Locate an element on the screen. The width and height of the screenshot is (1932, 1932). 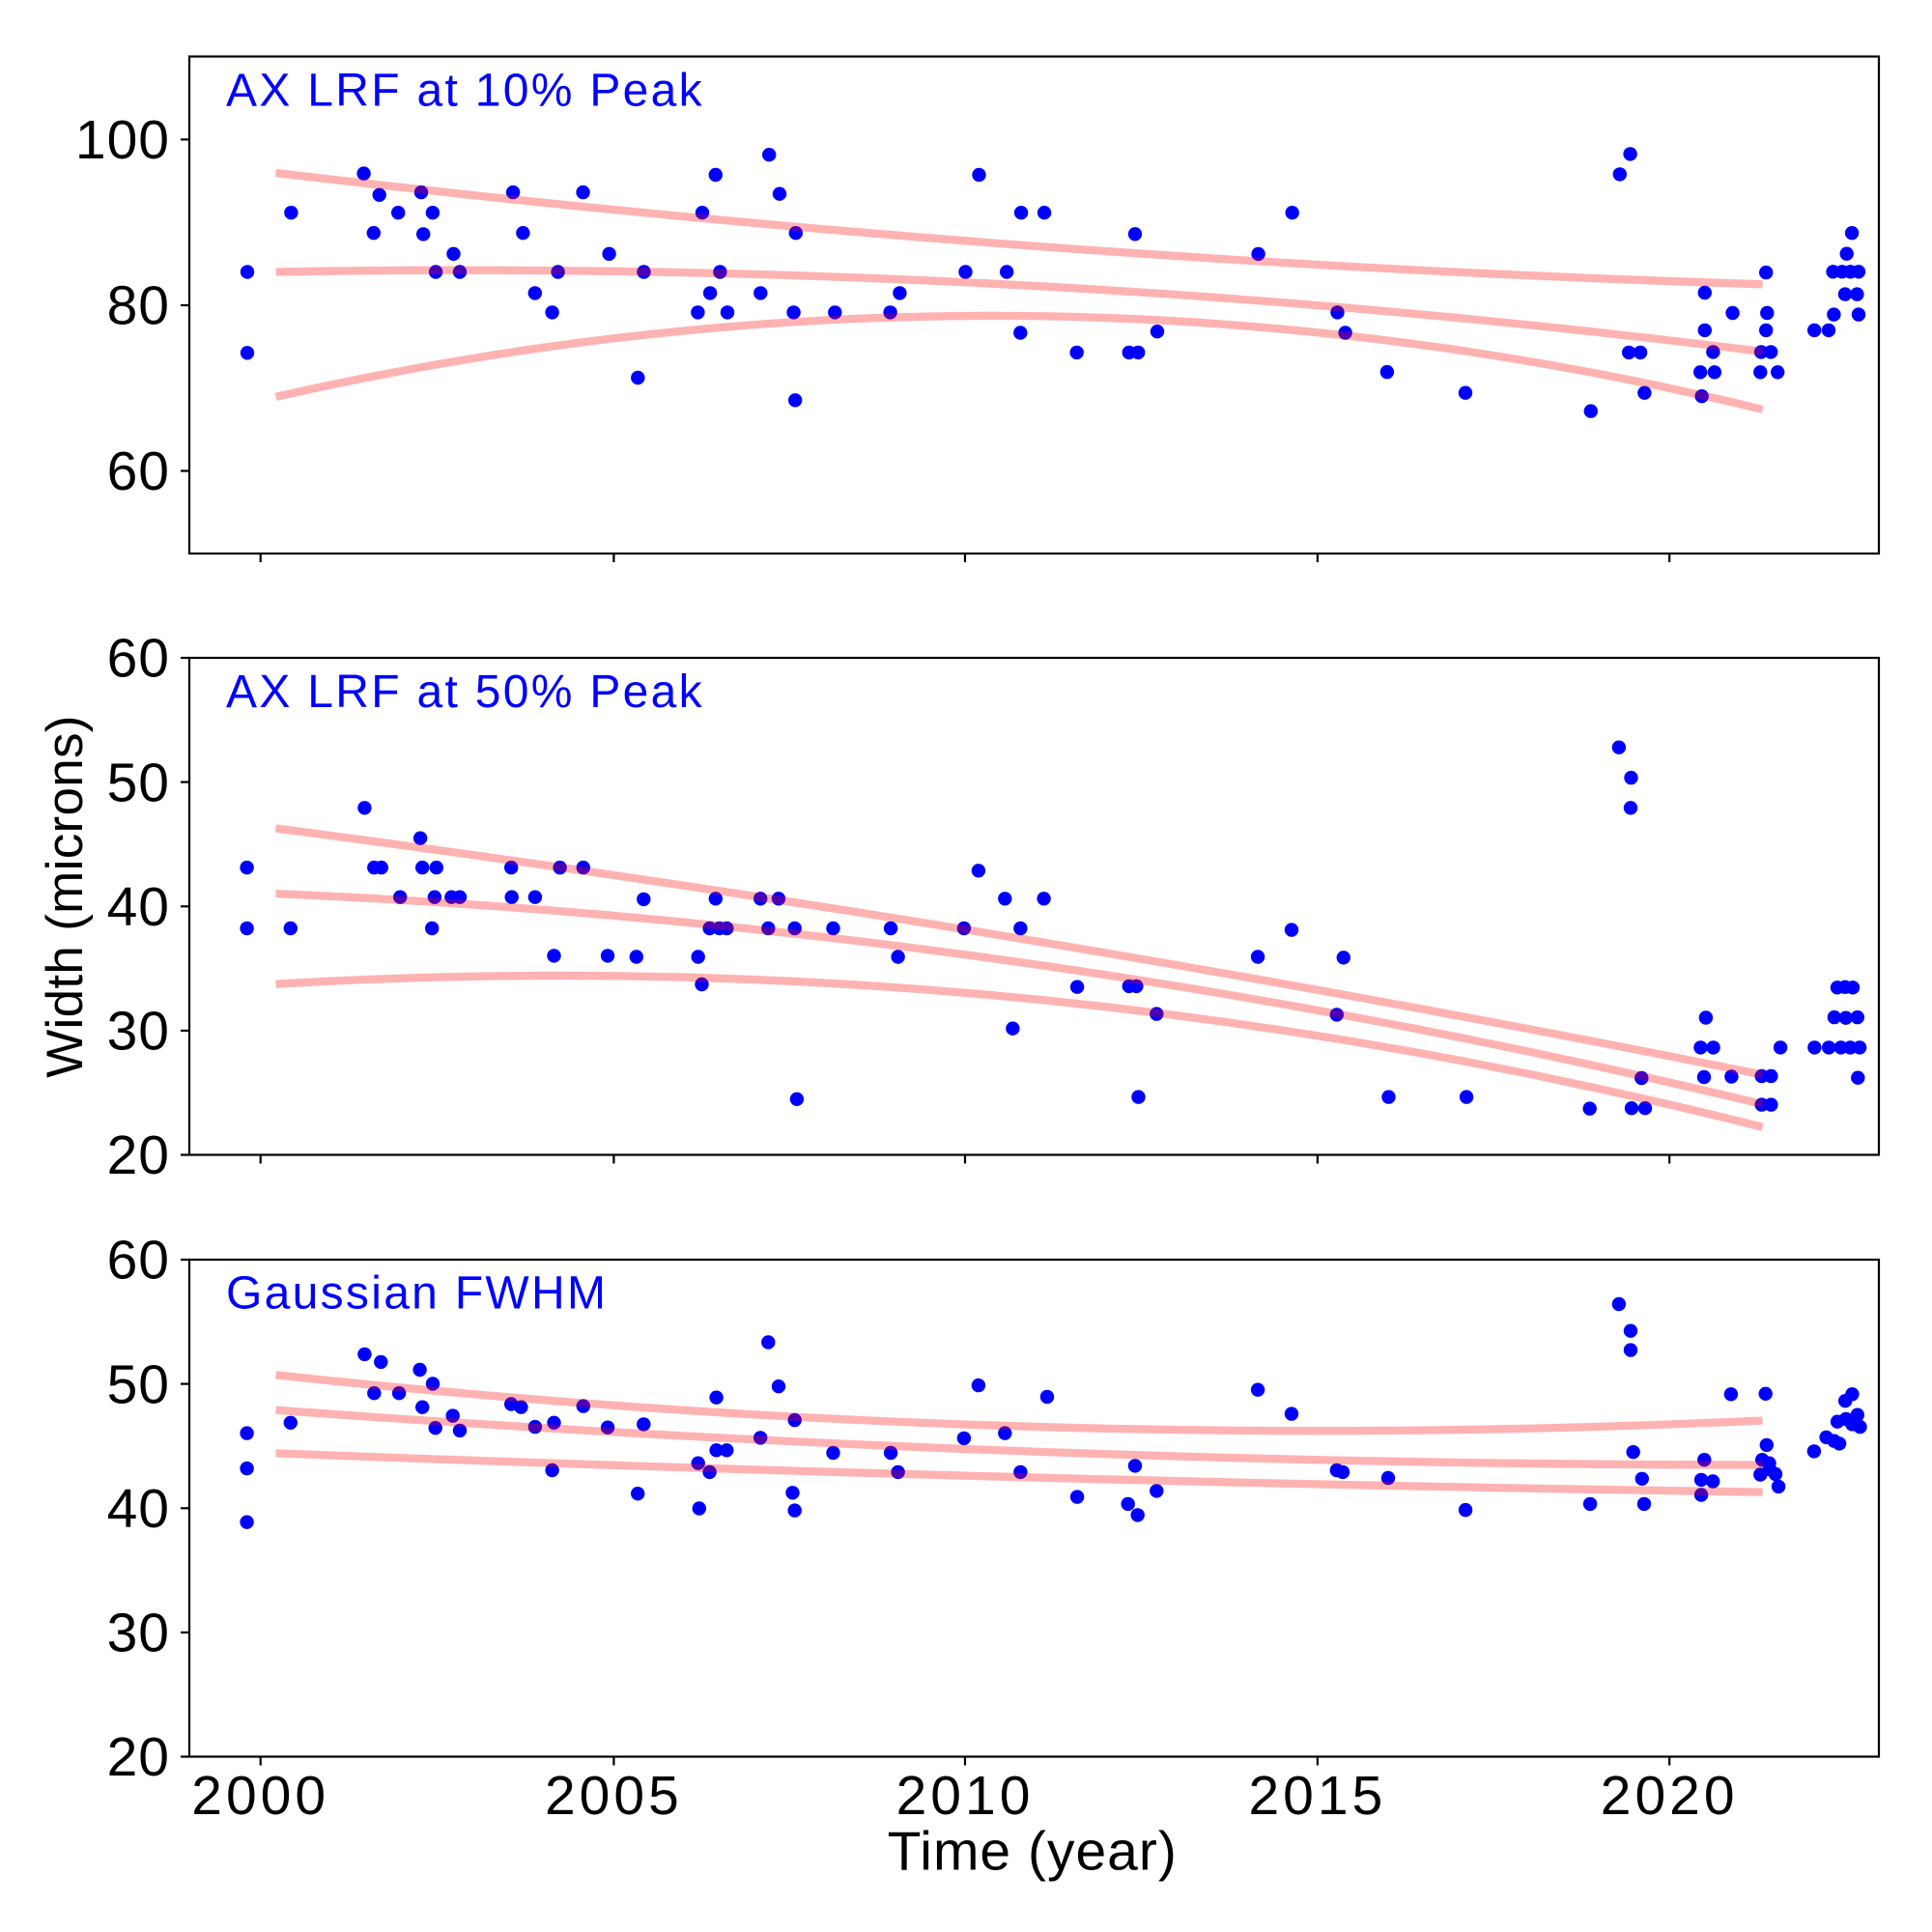
svg-text: 2015 is located at coordinates (1317, 1796).